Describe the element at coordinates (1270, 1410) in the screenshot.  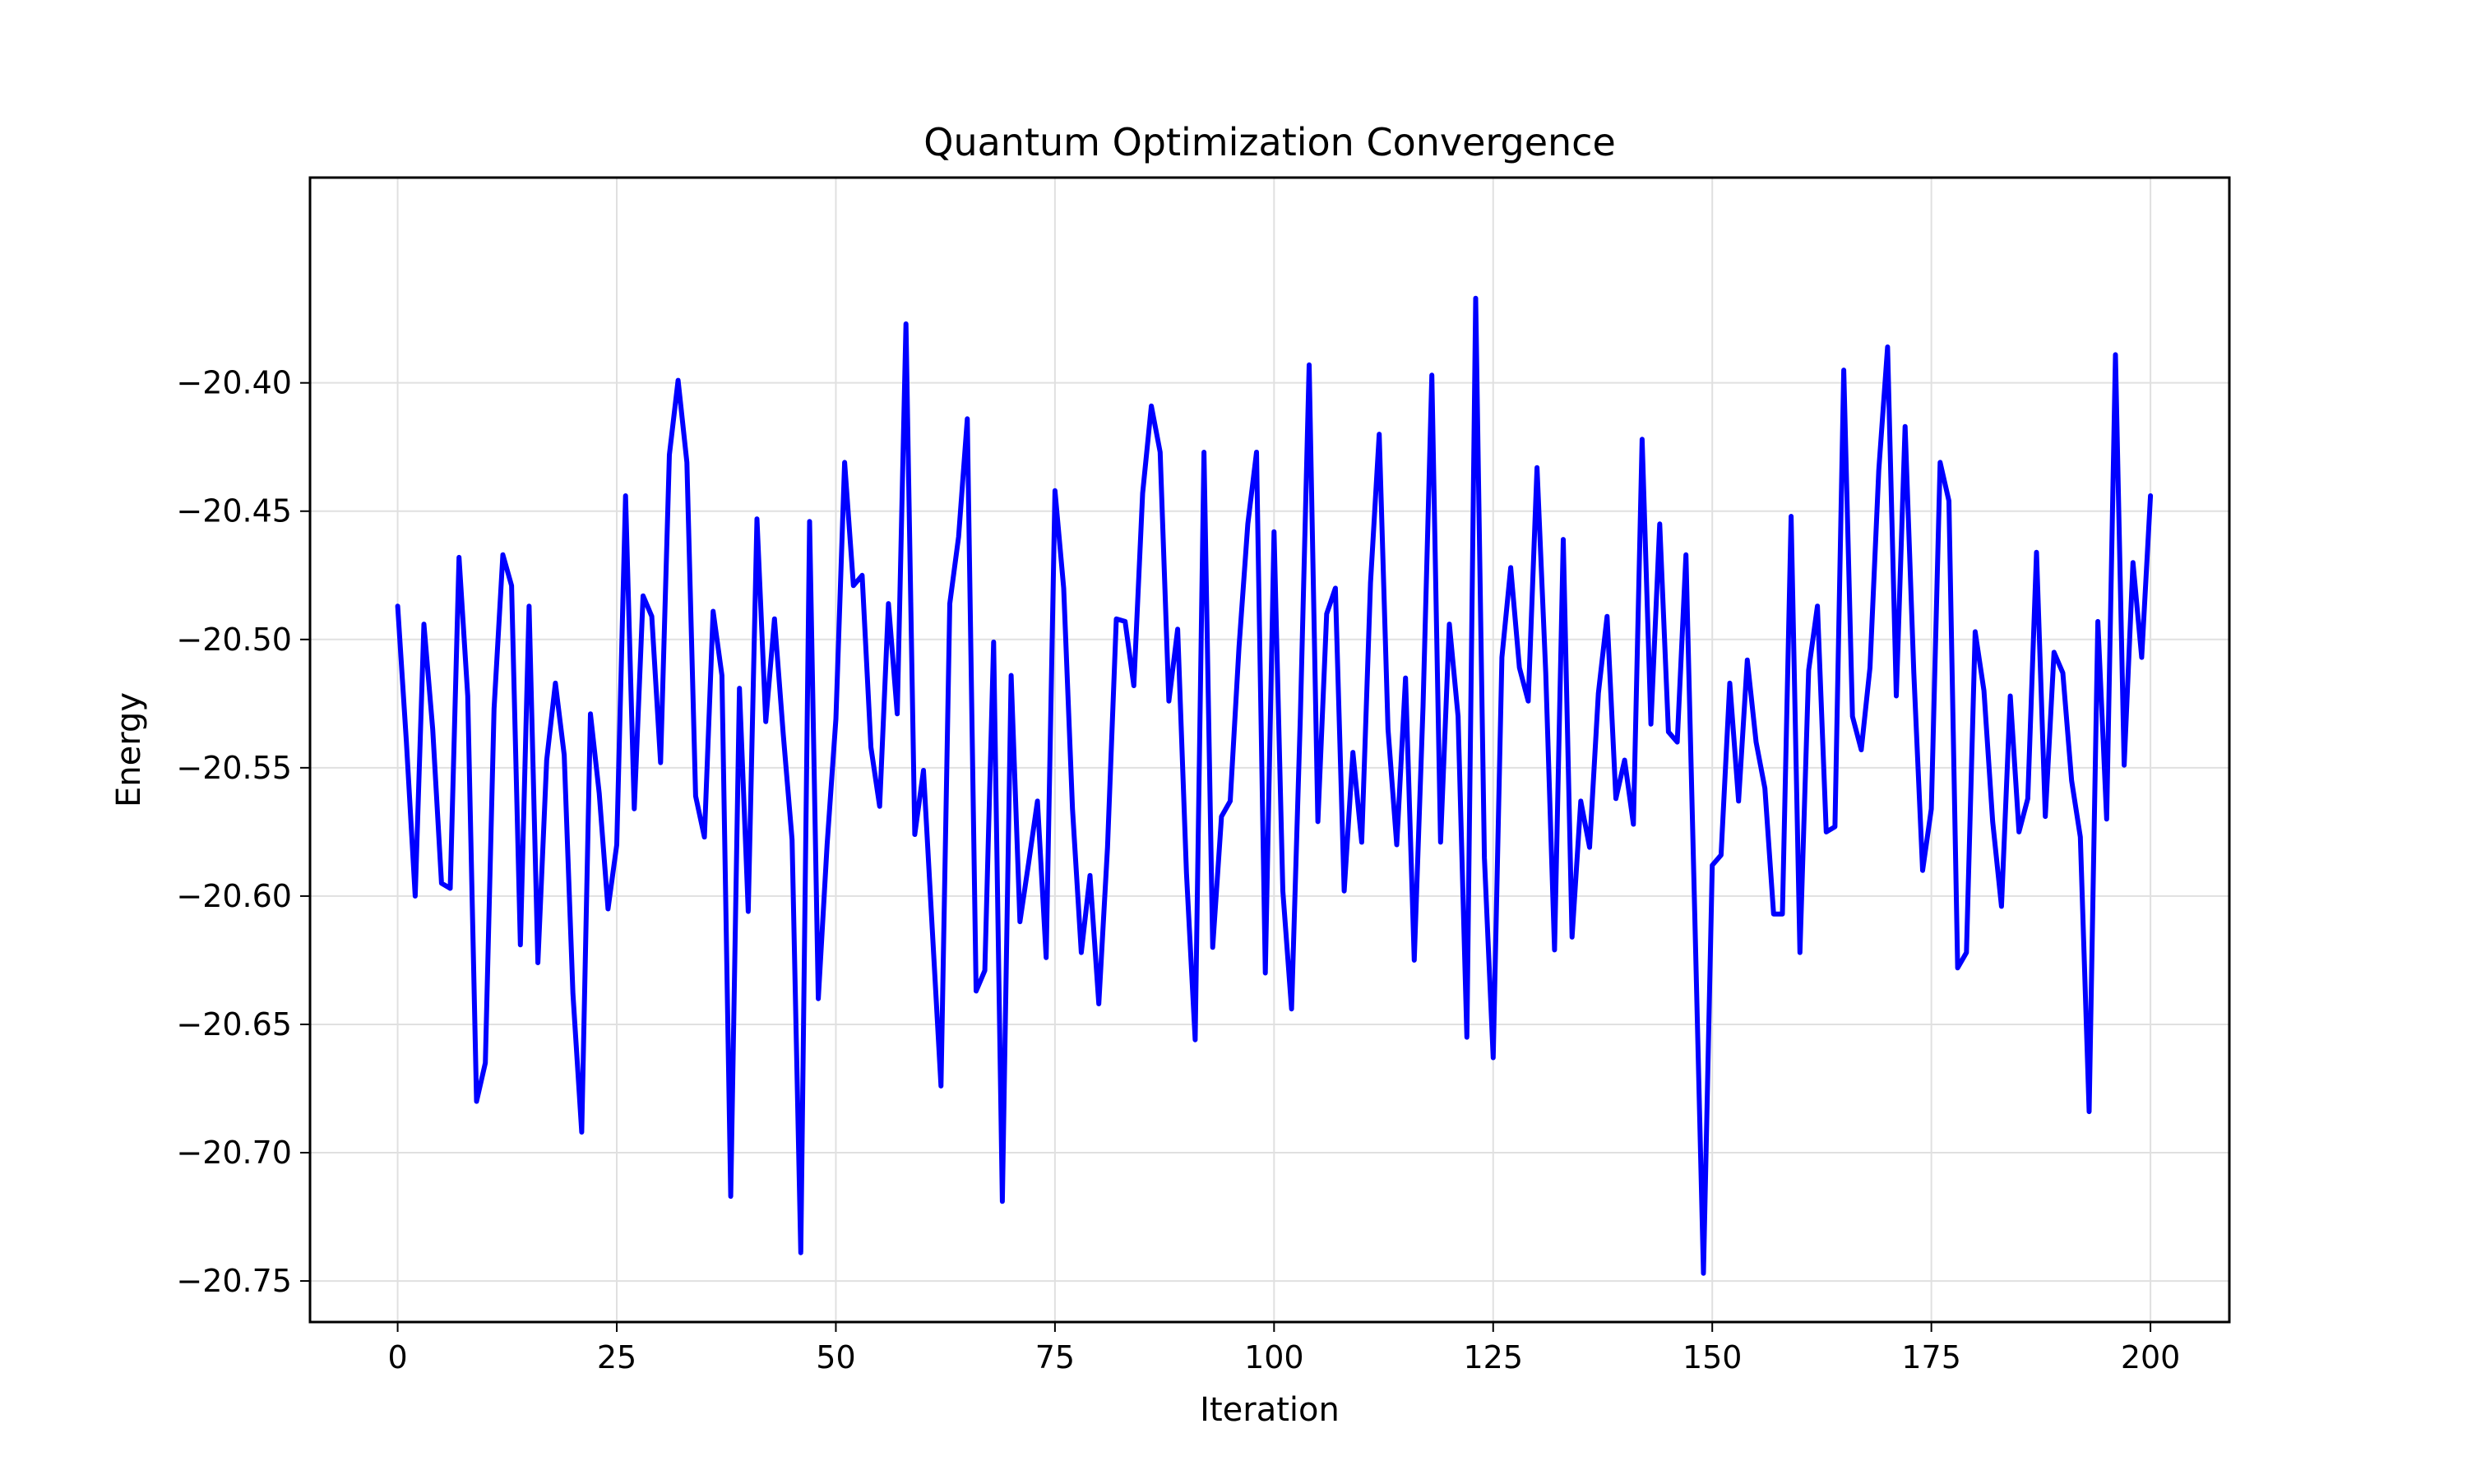
I see `x-axis-label: Iteration` at that location.